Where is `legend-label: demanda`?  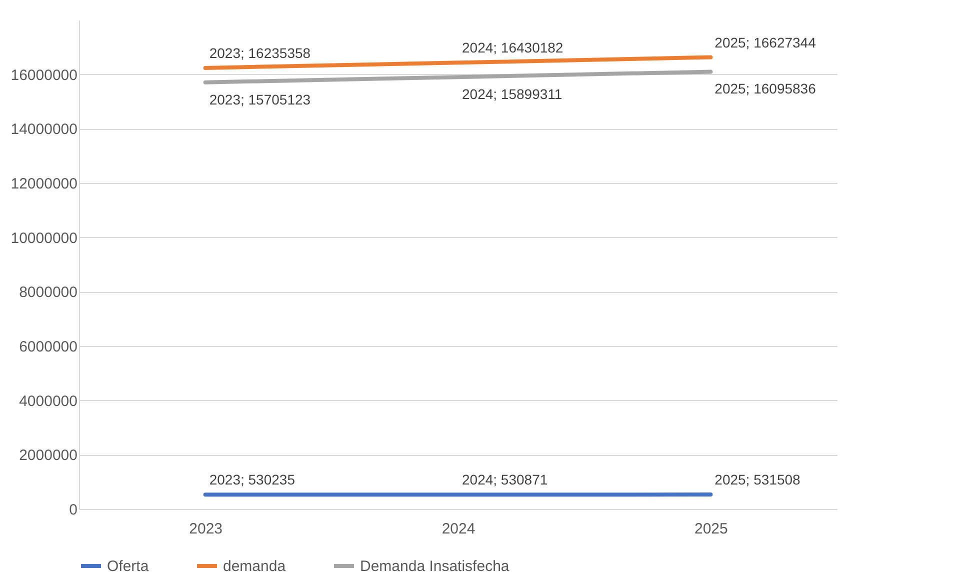
legend-label: demanda is located at coordinates (254, 566).